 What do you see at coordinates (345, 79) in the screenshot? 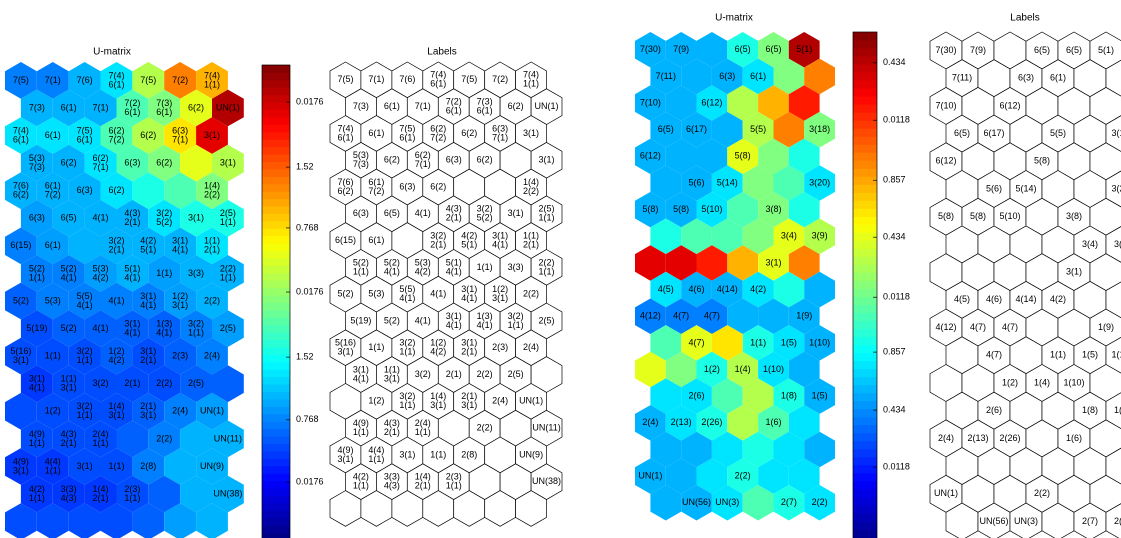
I see `unit-label: 7(5)` at bounding box center [345, 79].